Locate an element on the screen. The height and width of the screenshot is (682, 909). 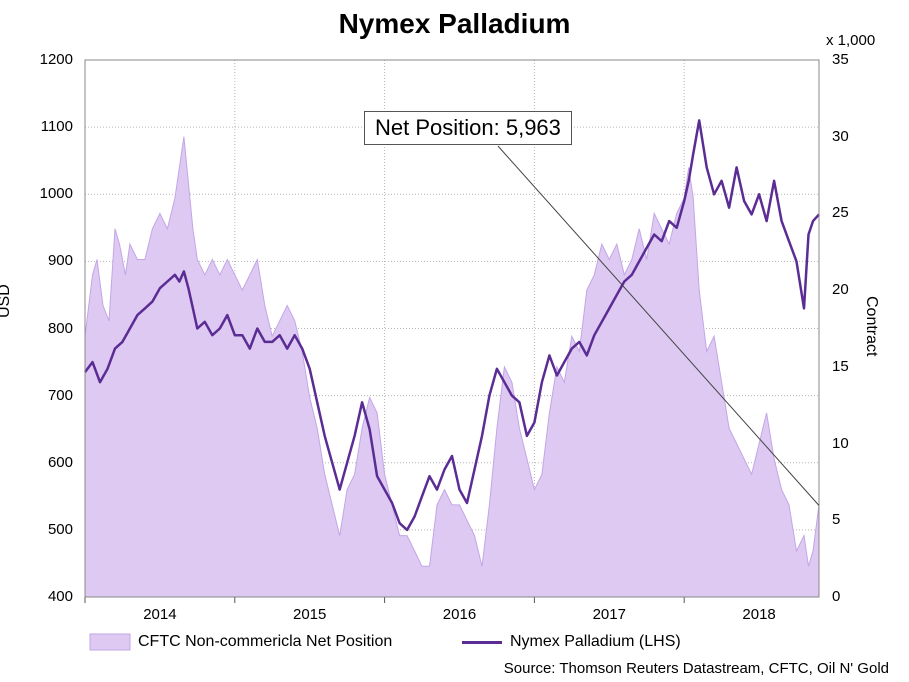
right-tick-label: 15 is located at coordinates (840, 366).